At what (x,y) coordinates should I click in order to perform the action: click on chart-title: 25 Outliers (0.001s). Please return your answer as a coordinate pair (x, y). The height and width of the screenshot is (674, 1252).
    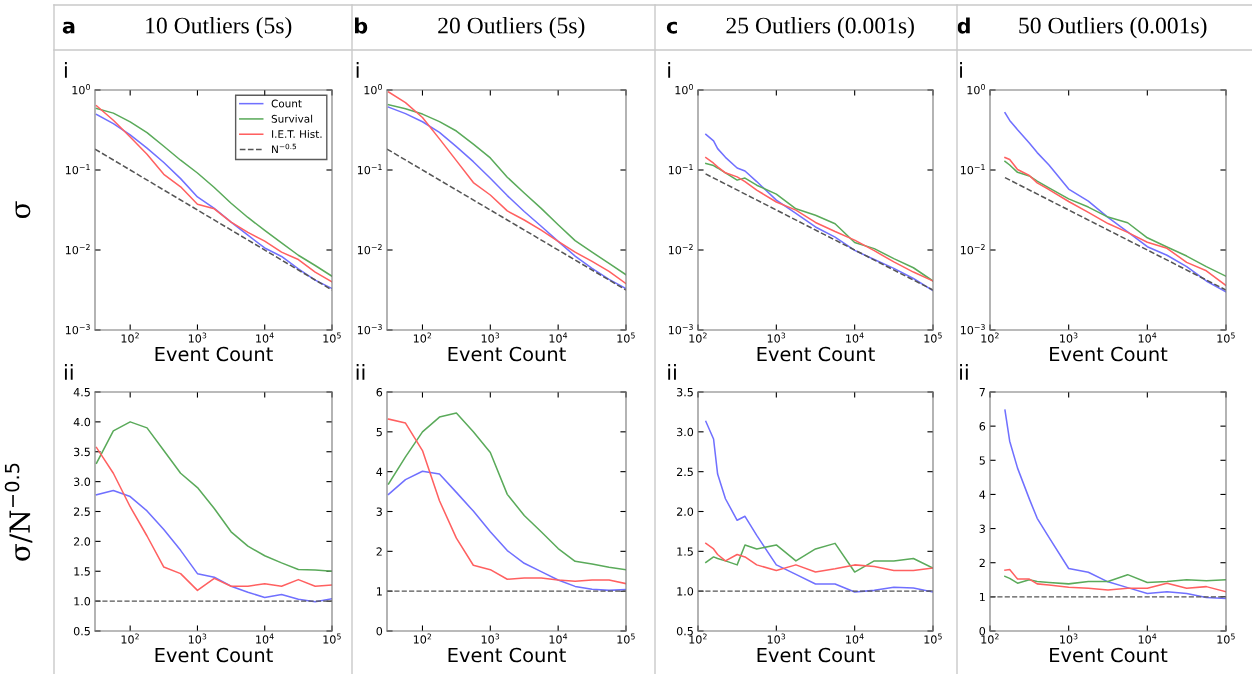
    Looking at the image, I should click on (820, 27).